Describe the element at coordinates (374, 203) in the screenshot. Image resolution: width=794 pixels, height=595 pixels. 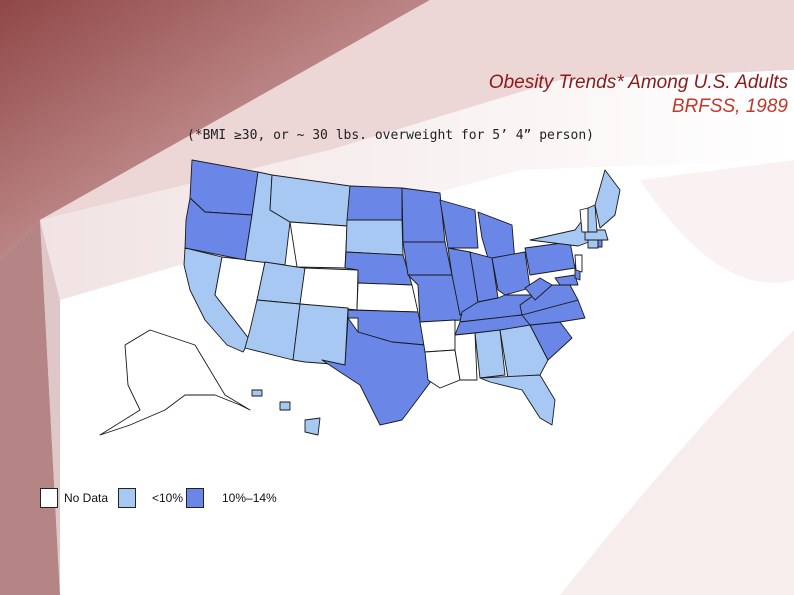
I see `state-nd` at that location.